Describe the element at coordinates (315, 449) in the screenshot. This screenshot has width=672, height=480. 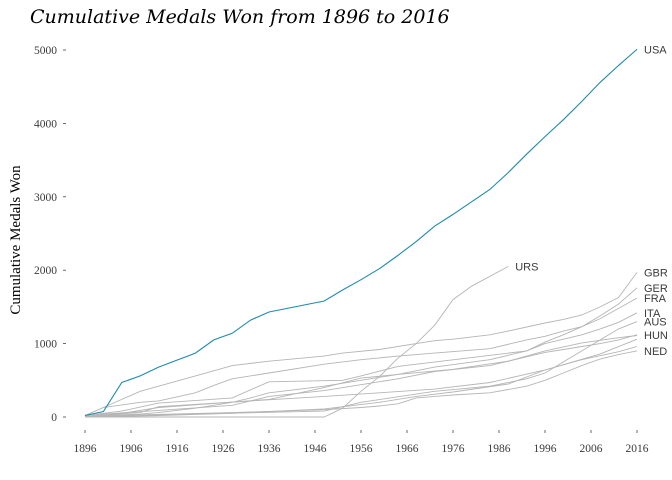
I see `x-tick-label: 1946` at that location.